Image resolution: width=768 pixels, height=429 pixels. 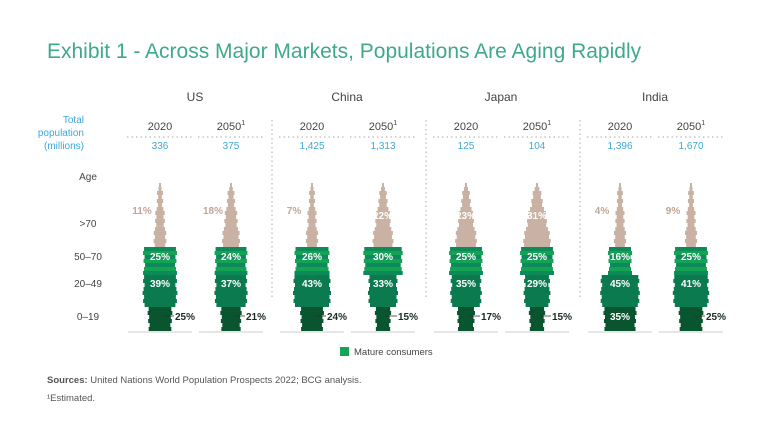 What do you see at coordinates (243, 123) in the screenshot?
I see `footnote-marker: 1` at bounding box center [243, 123].